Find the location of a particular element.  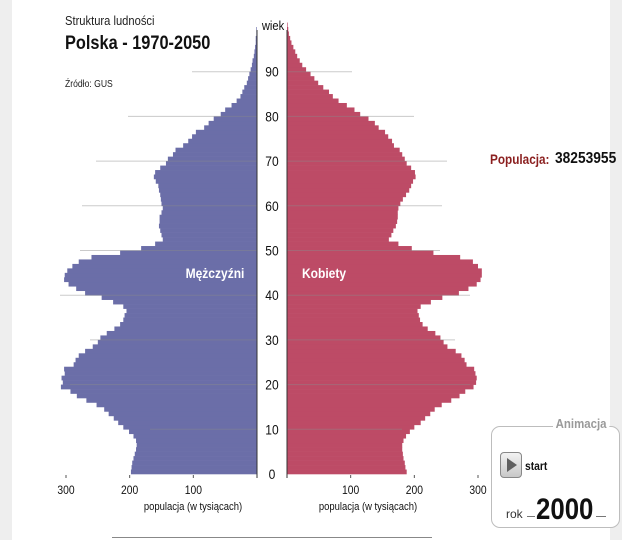

start-label: start is located at coordinates (536, 466).